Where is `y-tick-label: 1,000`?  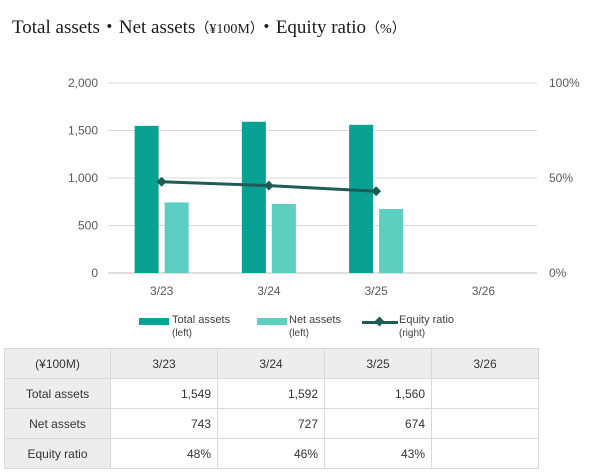 y-tick-label: 1,000 is located at coordinates (83, 178).